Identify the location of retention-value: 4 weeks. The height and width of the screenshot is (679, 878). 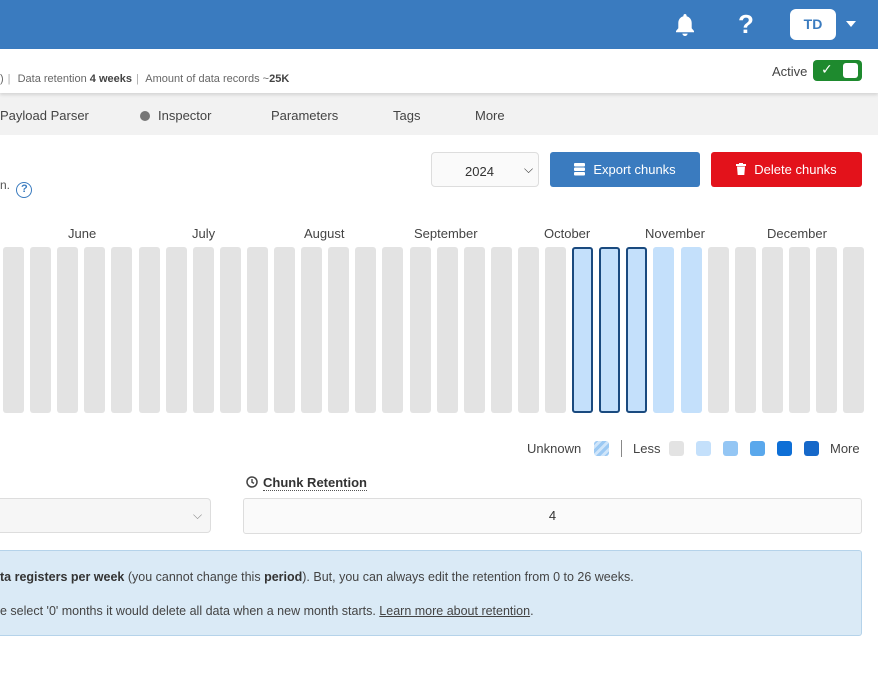
(110, 79).